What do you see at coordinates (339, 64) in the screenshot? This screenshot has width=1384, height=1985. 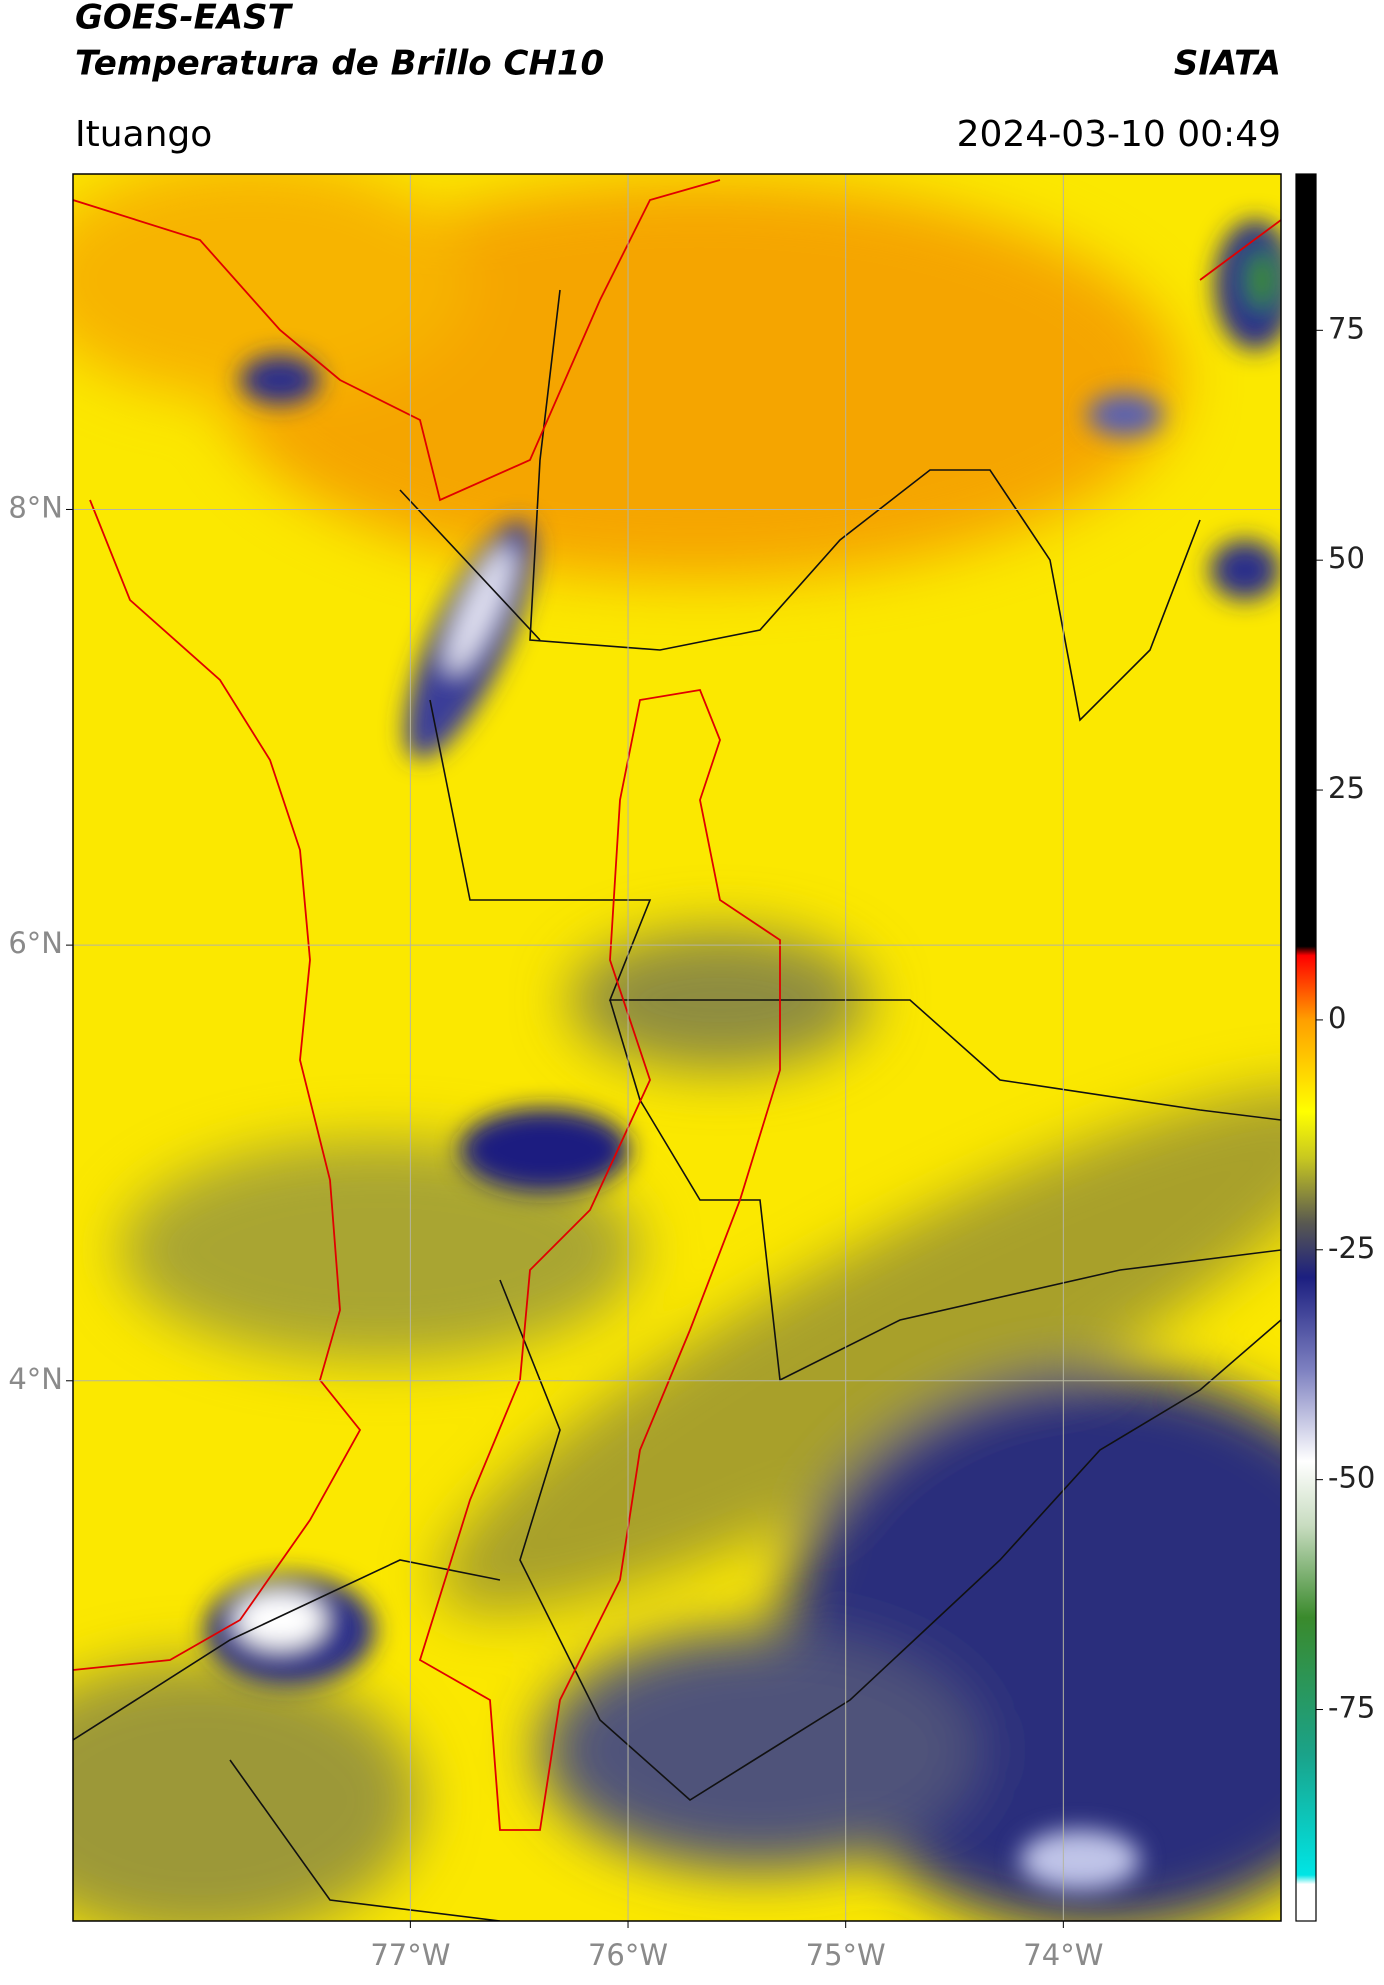 I see `subtitle: Temperatura de Brillo CH10` at bounding box center [339, 64].